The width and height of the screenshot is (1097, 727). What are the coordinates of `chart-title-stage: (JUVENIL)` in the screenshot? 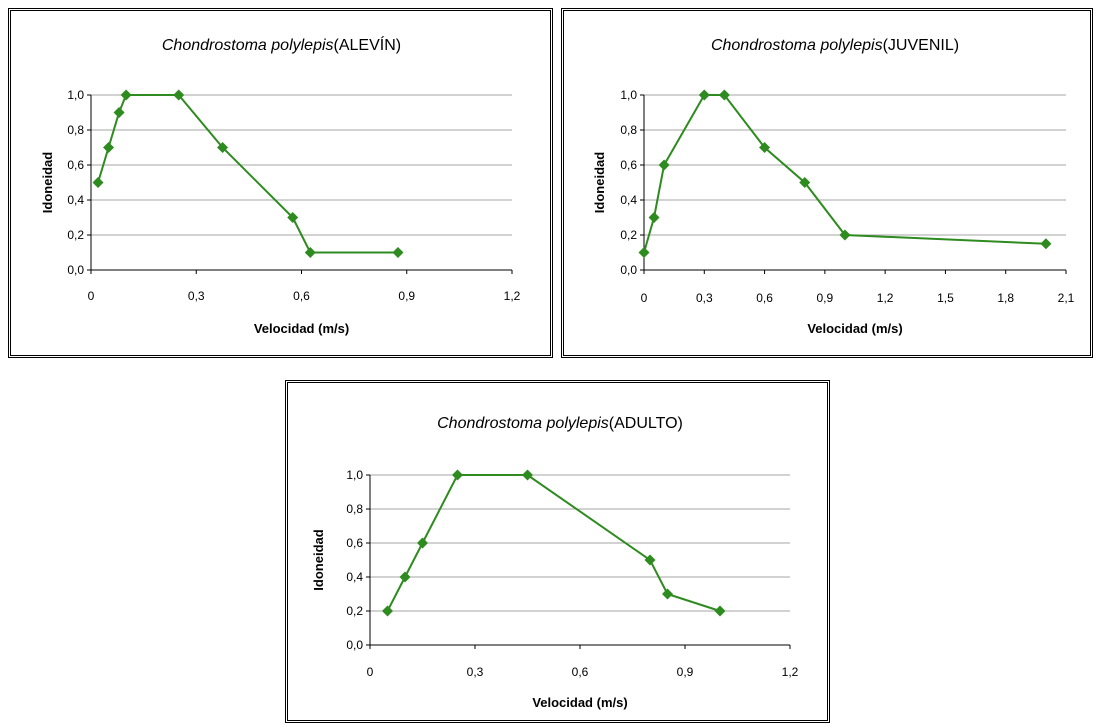 It's located at (921, 45).